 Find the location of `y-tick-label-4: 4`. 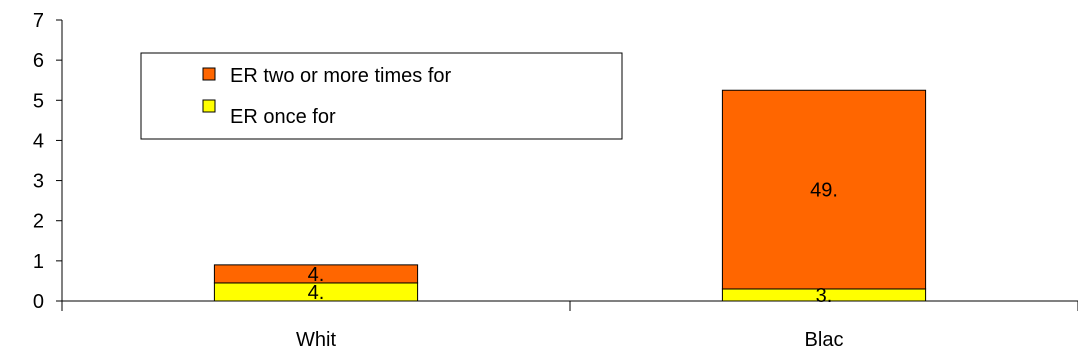

y-tick-label-4: 4 is located at coordinates (38, 141).